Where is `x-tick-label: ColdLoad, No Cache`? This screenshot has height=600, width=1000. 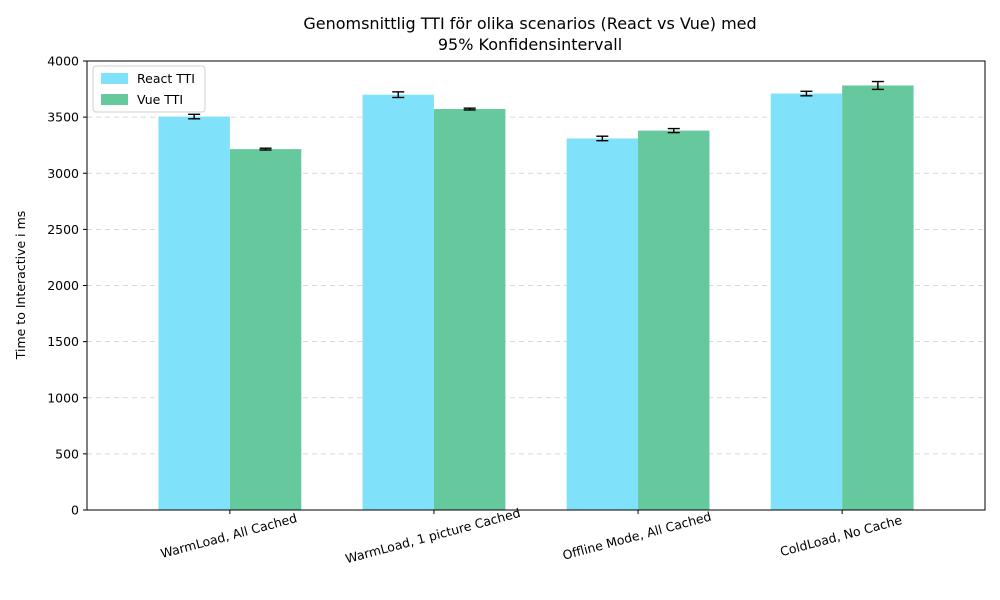 x-tick-label: ColdLoad, No Cache is located at coordinates (840, 535).